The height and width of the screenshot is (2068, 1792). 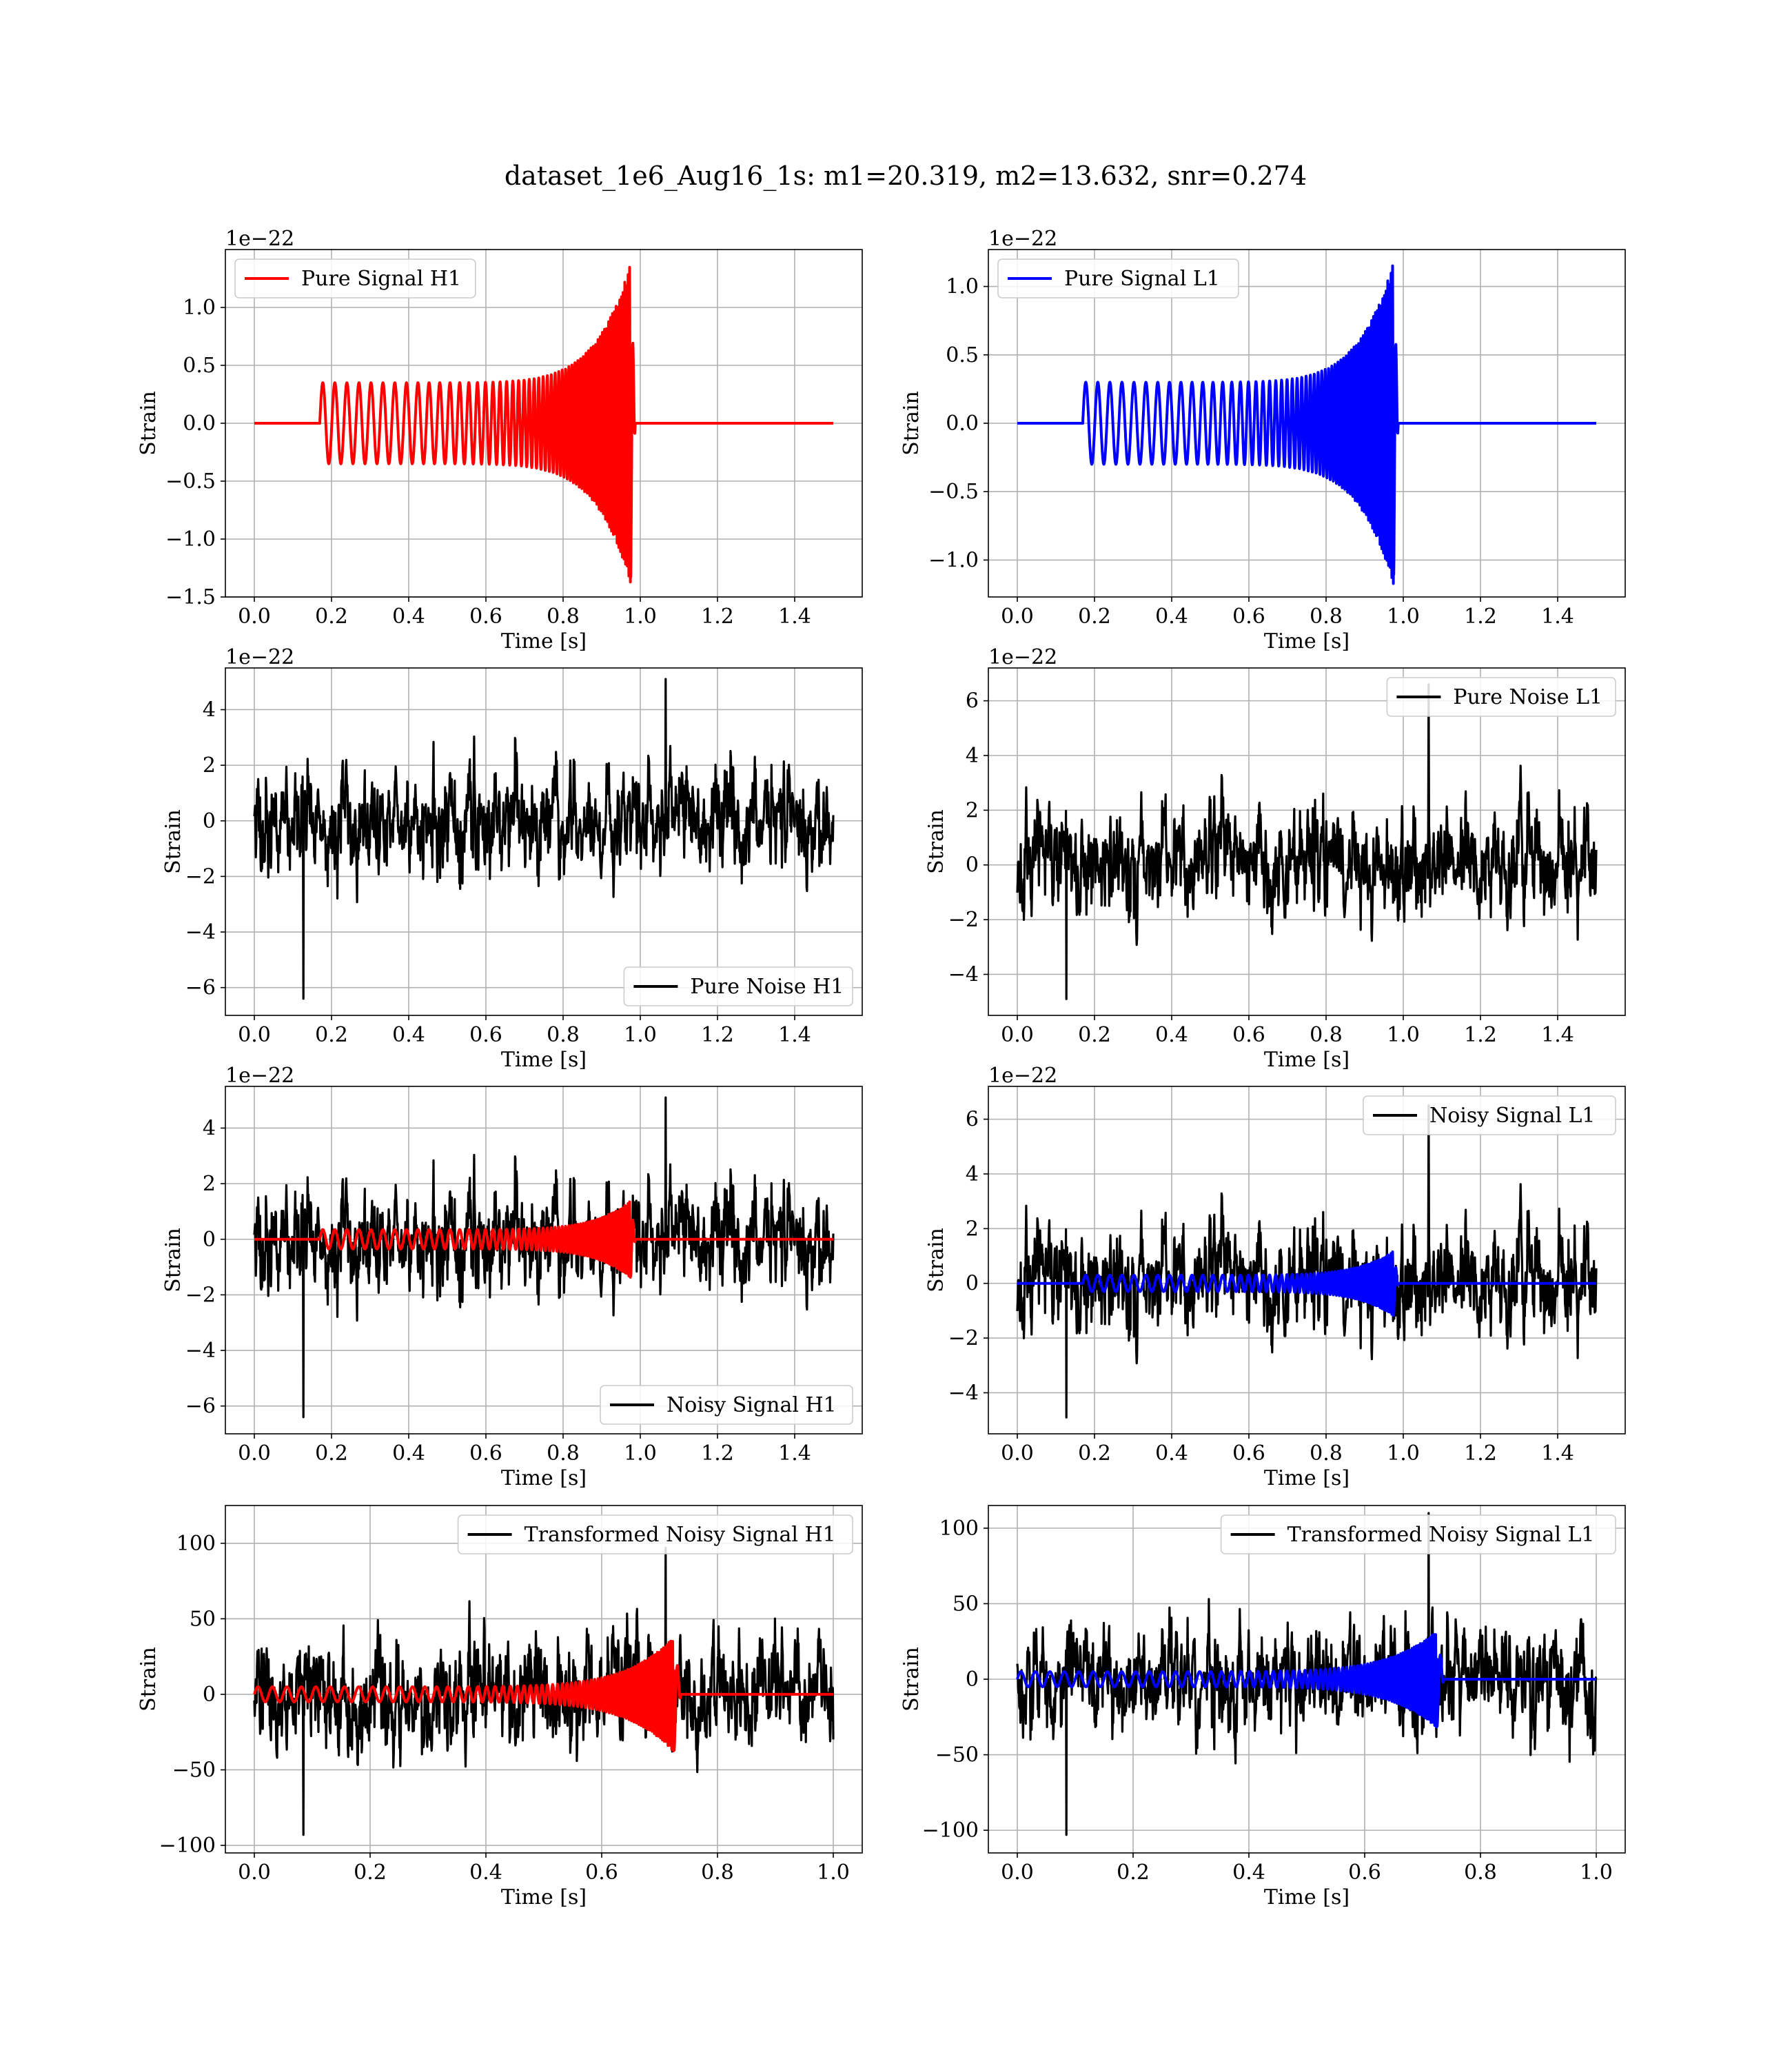 I want to click on legend-label: Pure Noise H1, so click(x=767, y=987).